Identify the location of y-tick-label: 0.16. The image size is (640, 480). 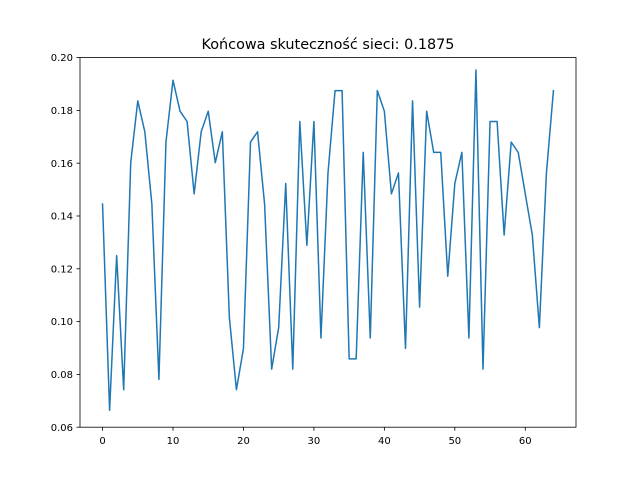
(62, 164).